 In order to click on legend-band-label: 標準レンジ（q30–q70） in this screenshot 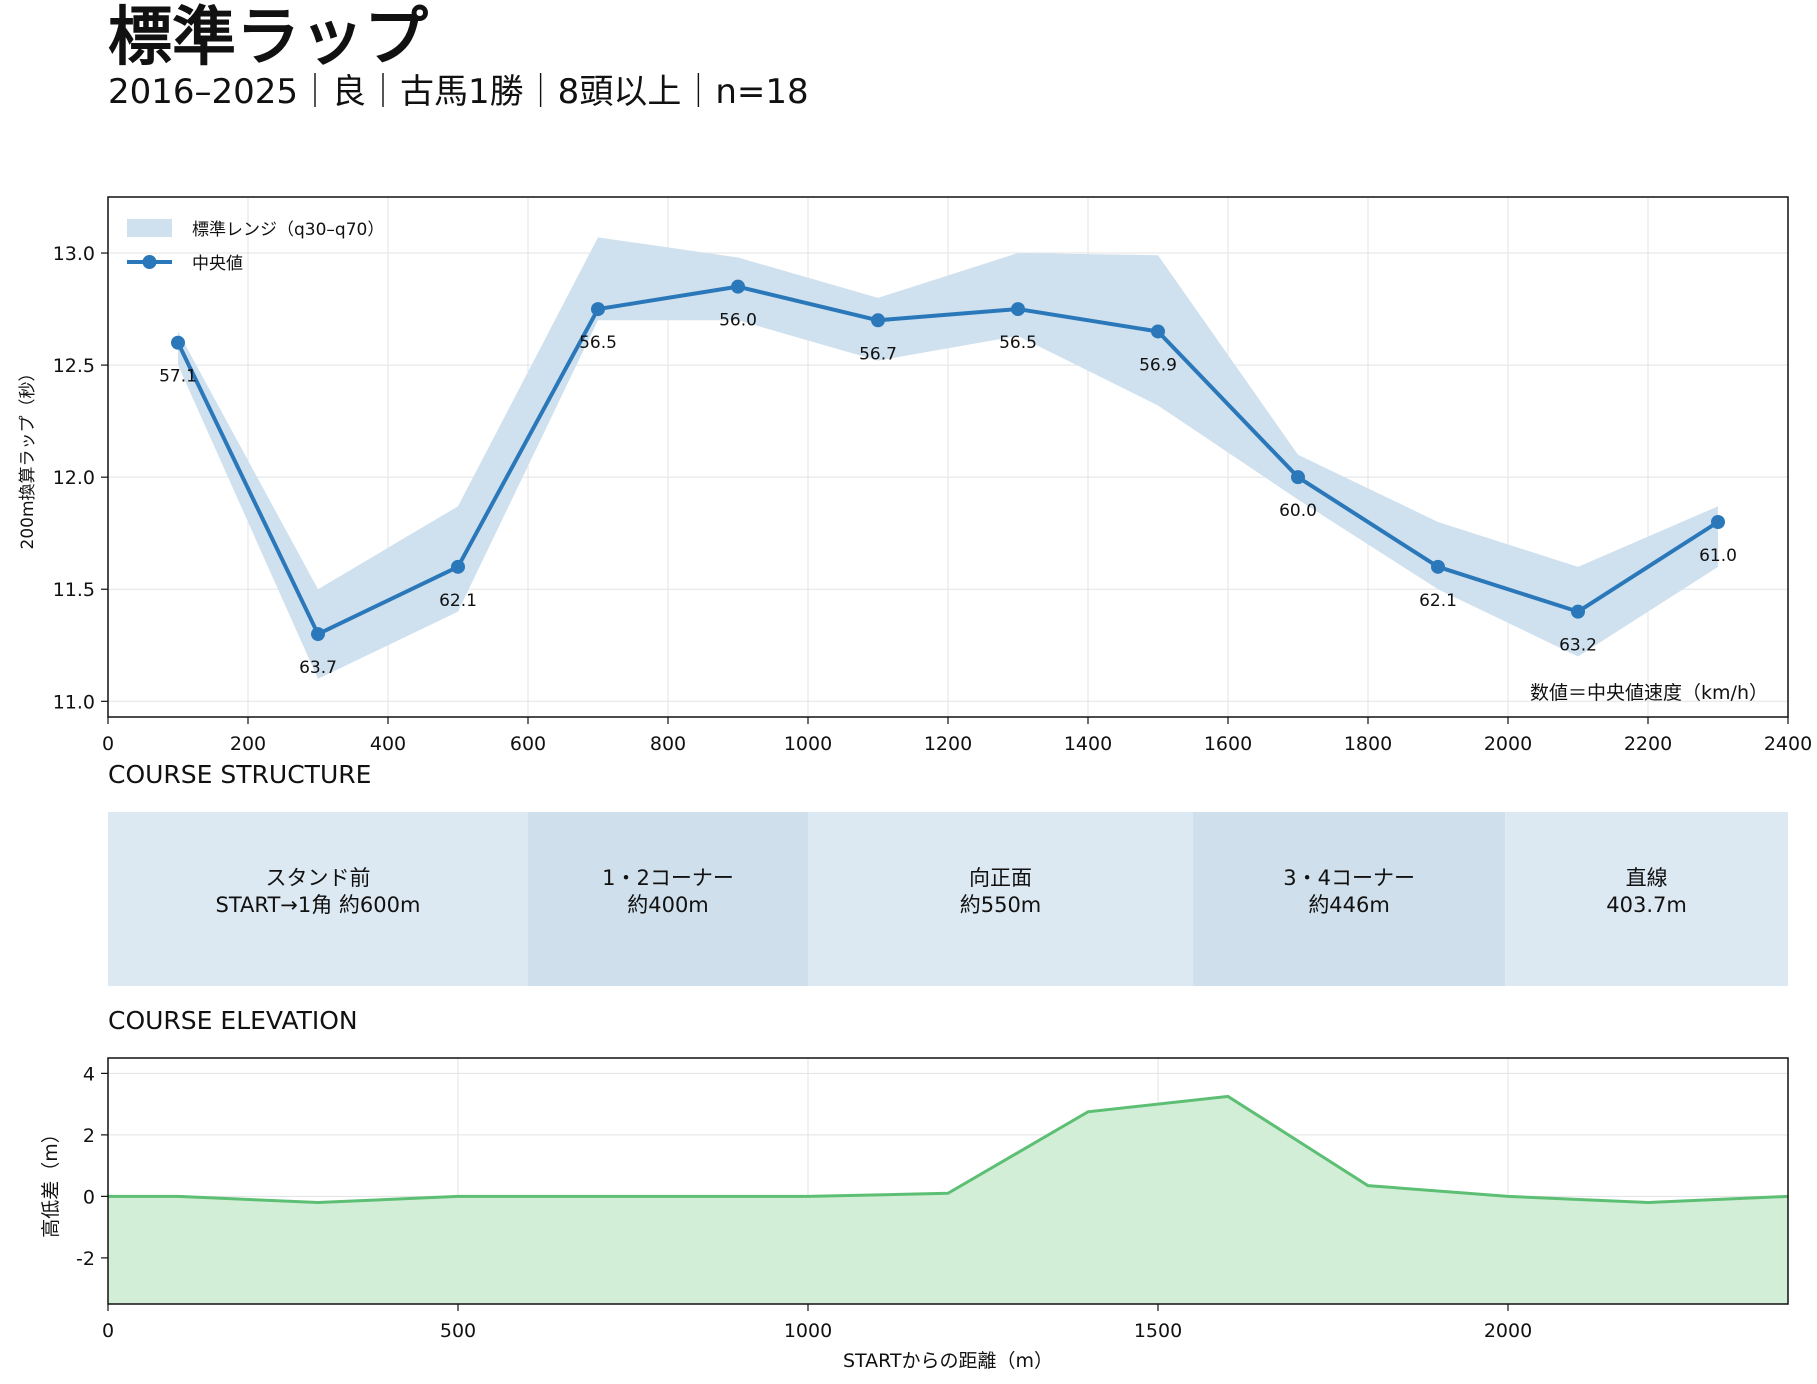, I will do `click(288, 230)`.